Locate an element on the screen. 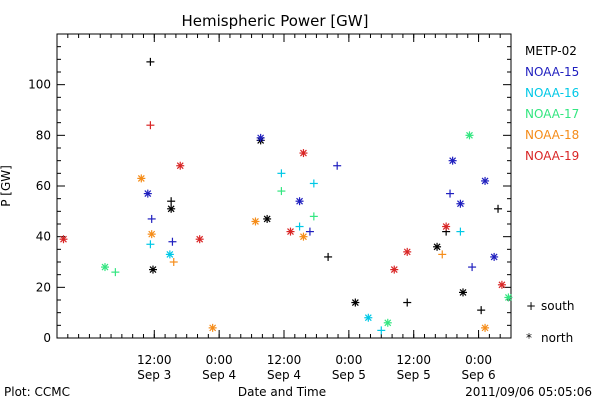 The image size is (600, 400). legend-entry: NOAA-18 is located at coordinates (552, 135).